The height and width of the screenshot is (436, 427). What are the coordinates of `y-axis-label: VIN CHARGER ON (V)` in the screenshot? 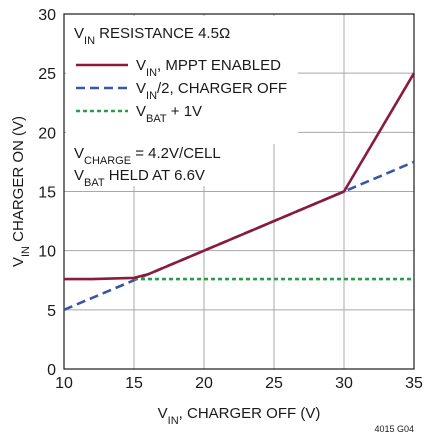 It's located at (21, 191).